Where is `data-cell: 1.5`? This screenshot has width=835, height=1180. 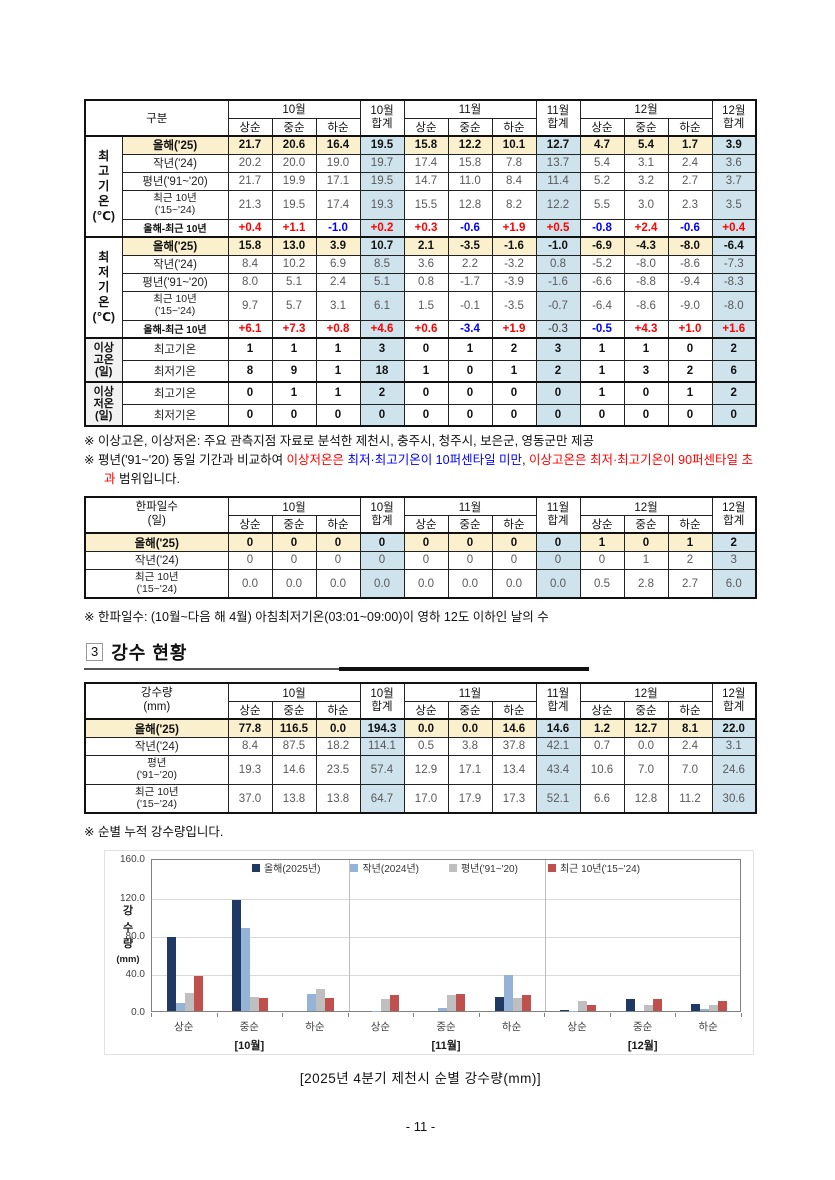 data-cell: 1.5 is located at coordinates (426, 305).